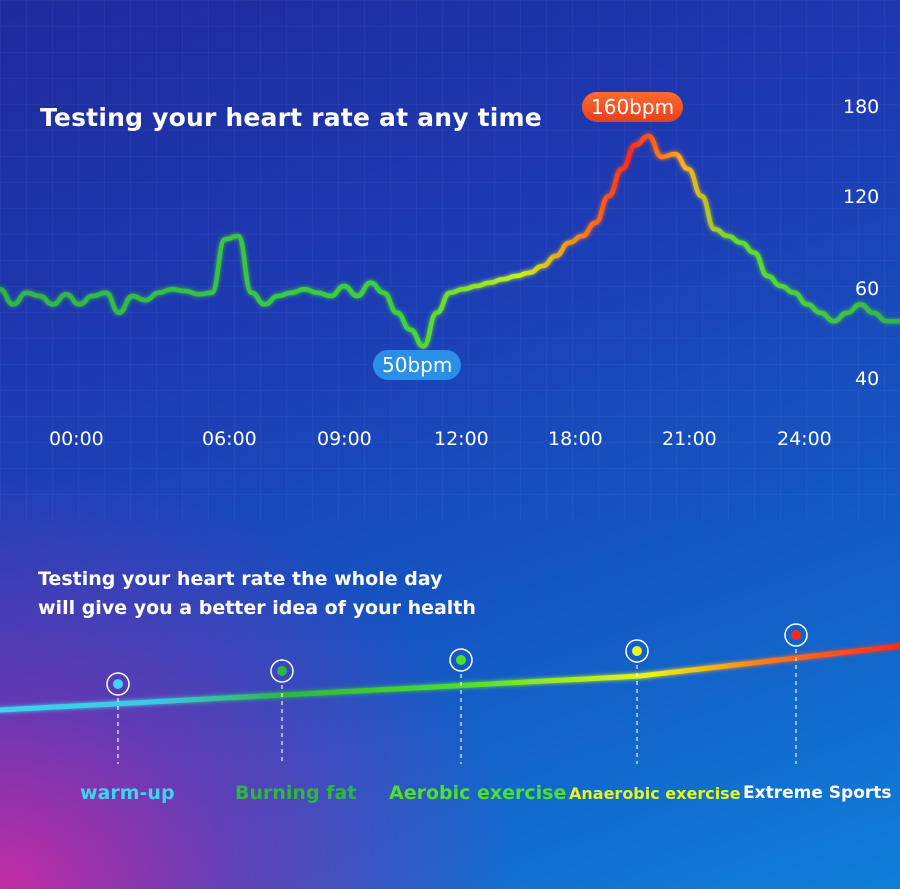  What do you see at coordinates (655, 793) in the screenshot?
I see `zone-label-anaerobic-exercise: Anaerobic exercise` at bounding box center [655, 793].